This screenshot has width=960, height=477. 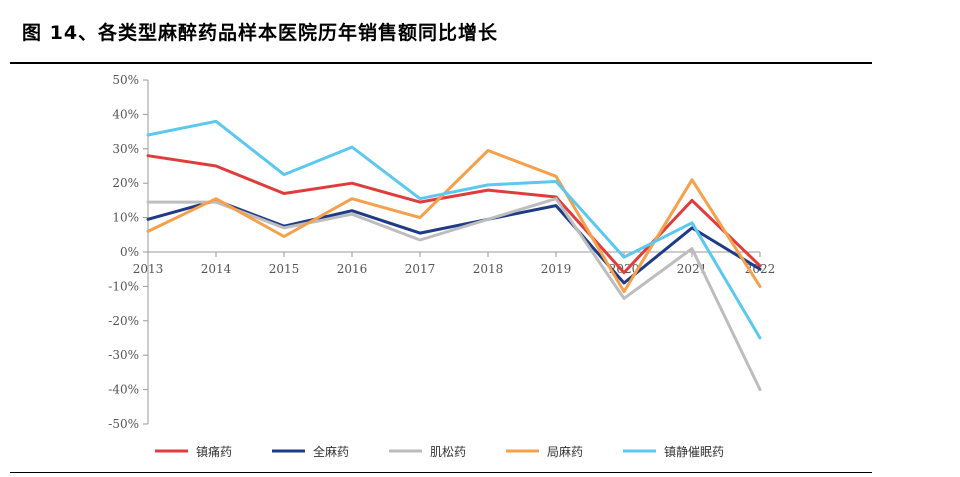 I want to click on legend-label: 镇痛药, so click(x=214, y=451).